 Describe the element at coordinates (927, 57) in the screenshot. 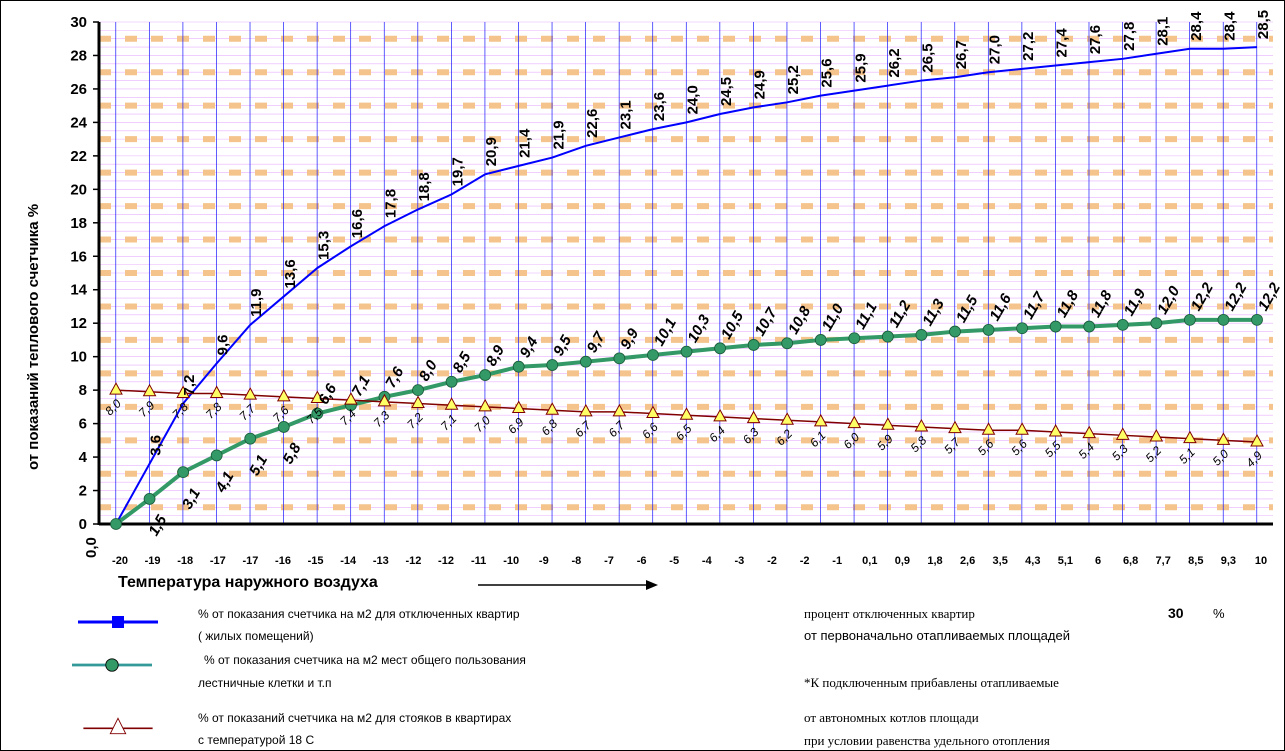

I see `data-label-blue: 26,5` at that location.